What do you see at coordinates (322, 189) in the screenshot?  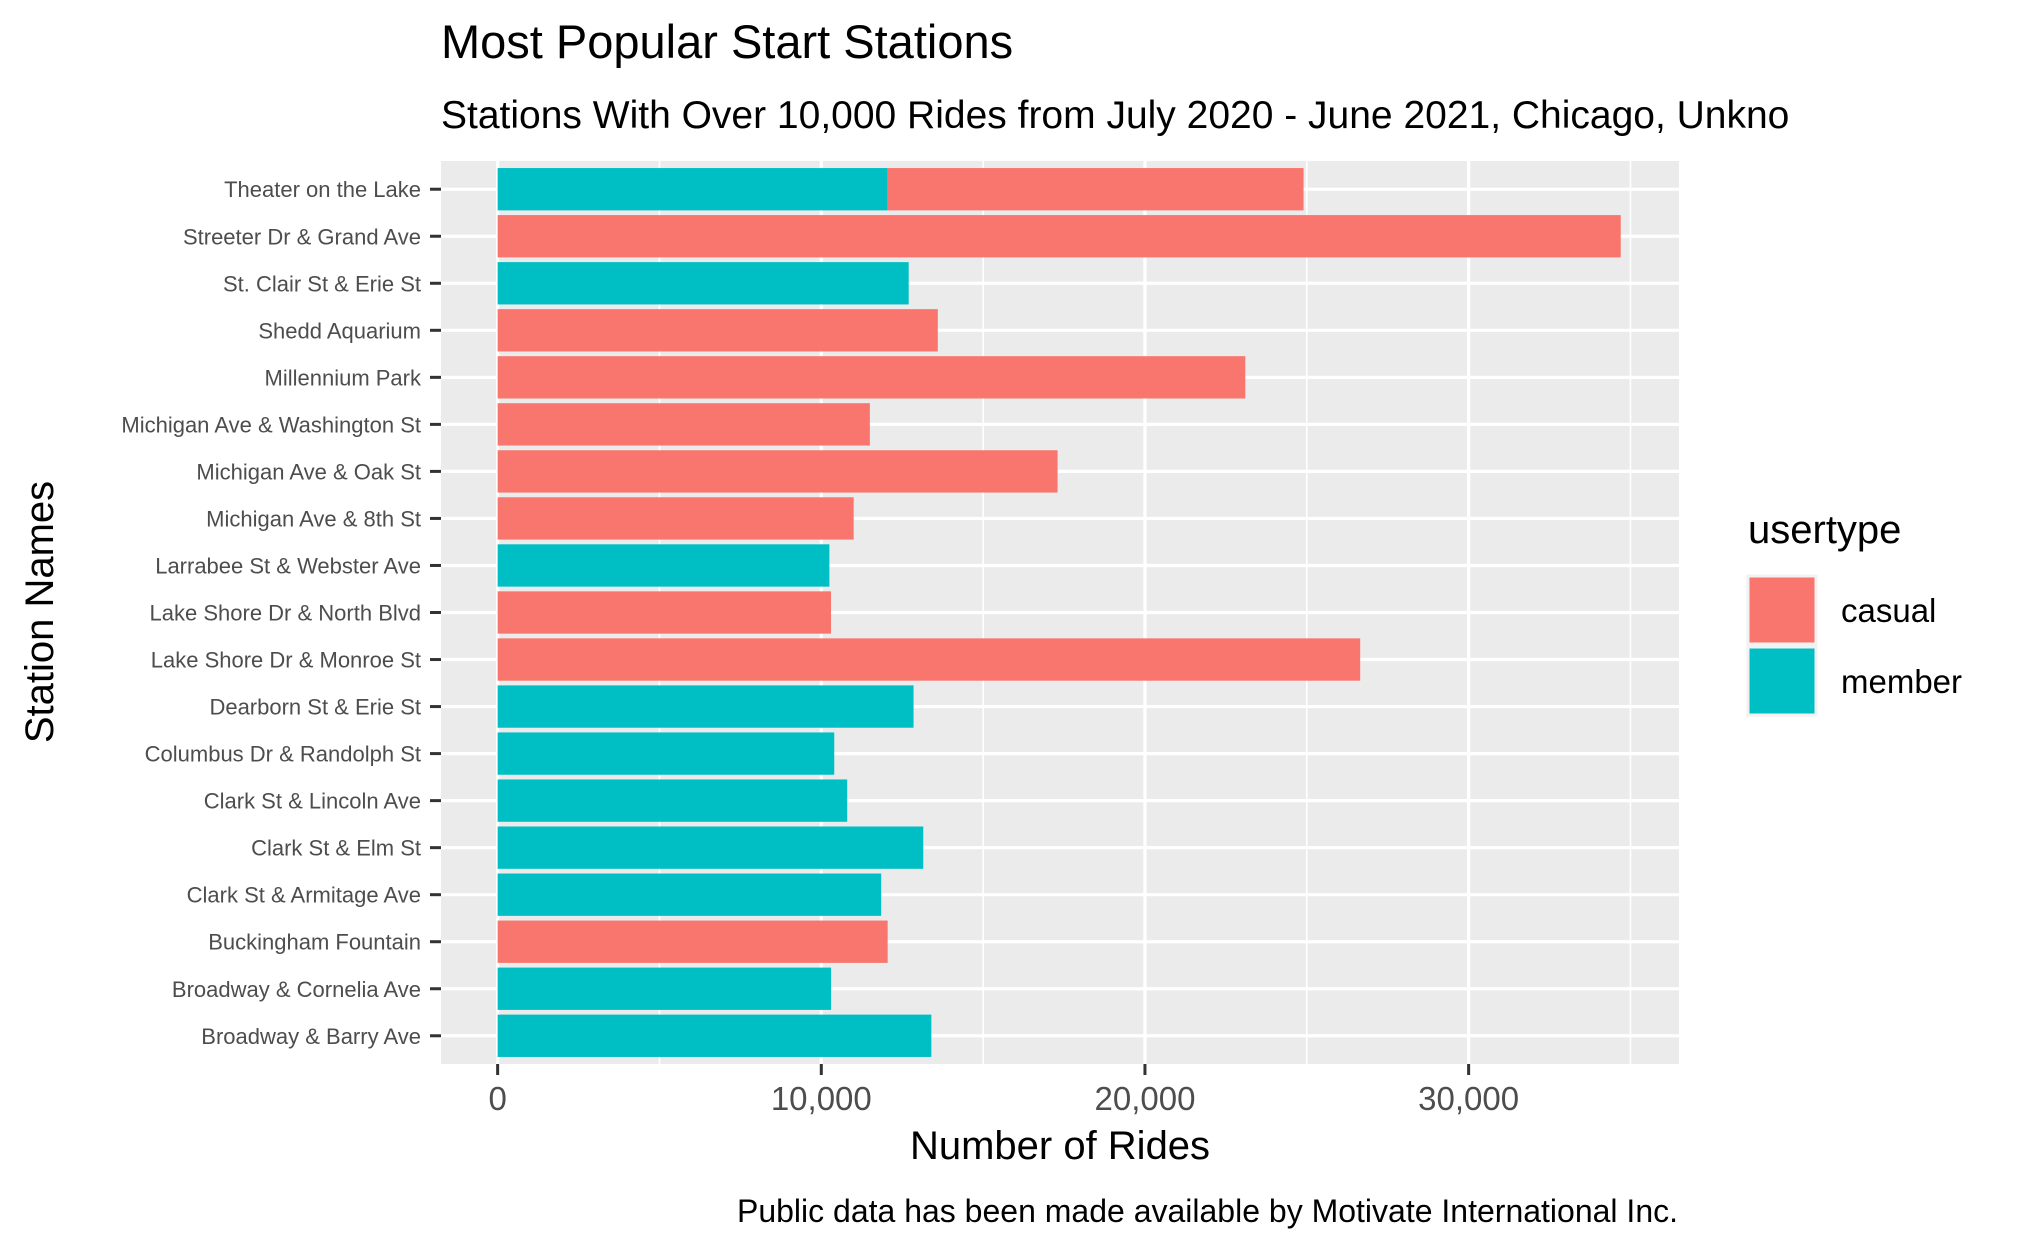 I see `y-tick-label: Theater on the Lake` at bounding box center [322, 189].